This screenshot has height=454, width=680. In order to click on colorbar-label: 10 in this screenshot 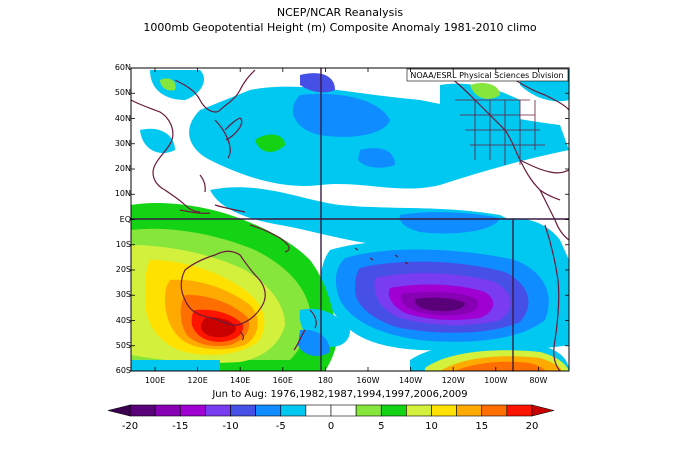, I will do `click(431, 426)`.